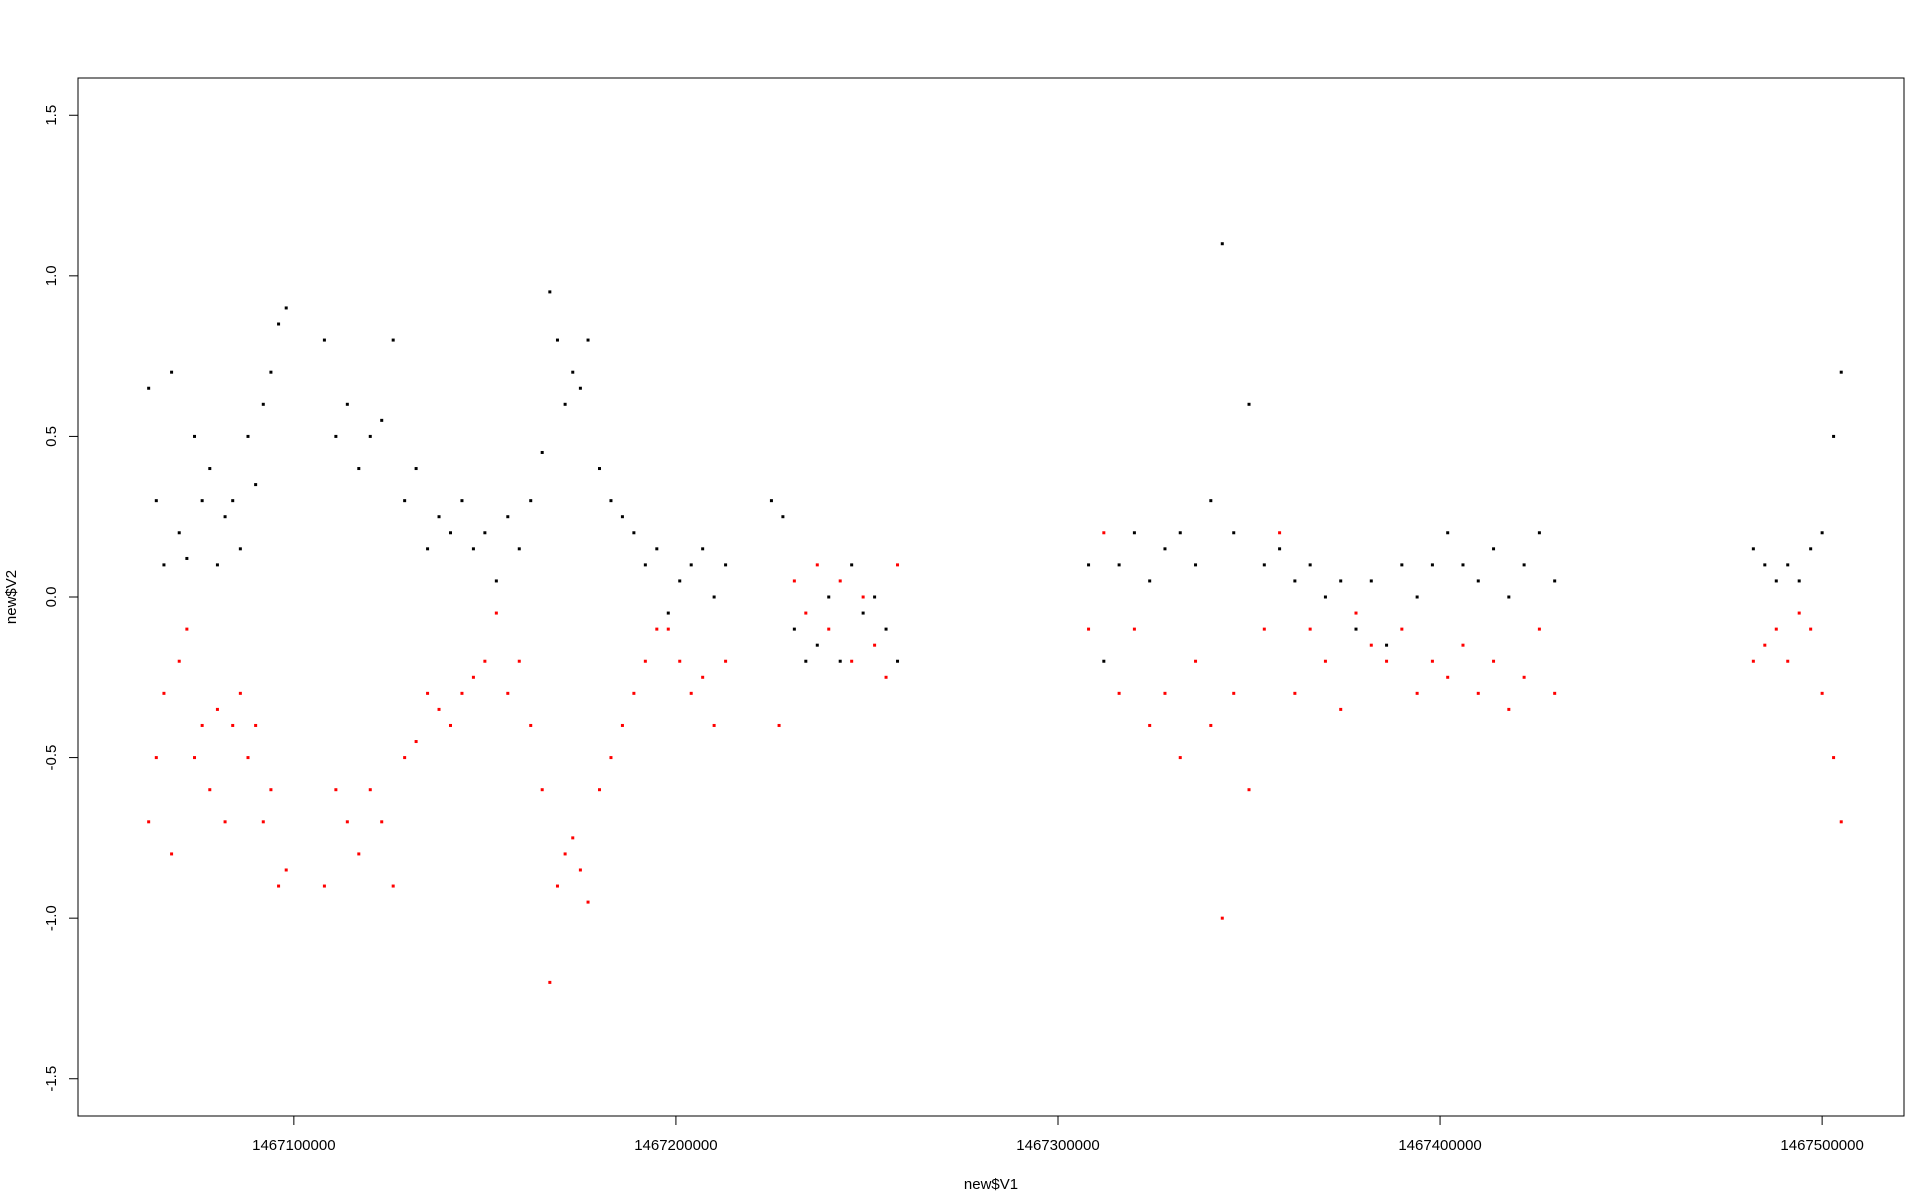 The height and width of the screenshot is (1200, 1920). What do you see at coordinates (51, 275) in the screenshot?
I see `y-tick-label: 1.0` at bounding box center [51, 275].